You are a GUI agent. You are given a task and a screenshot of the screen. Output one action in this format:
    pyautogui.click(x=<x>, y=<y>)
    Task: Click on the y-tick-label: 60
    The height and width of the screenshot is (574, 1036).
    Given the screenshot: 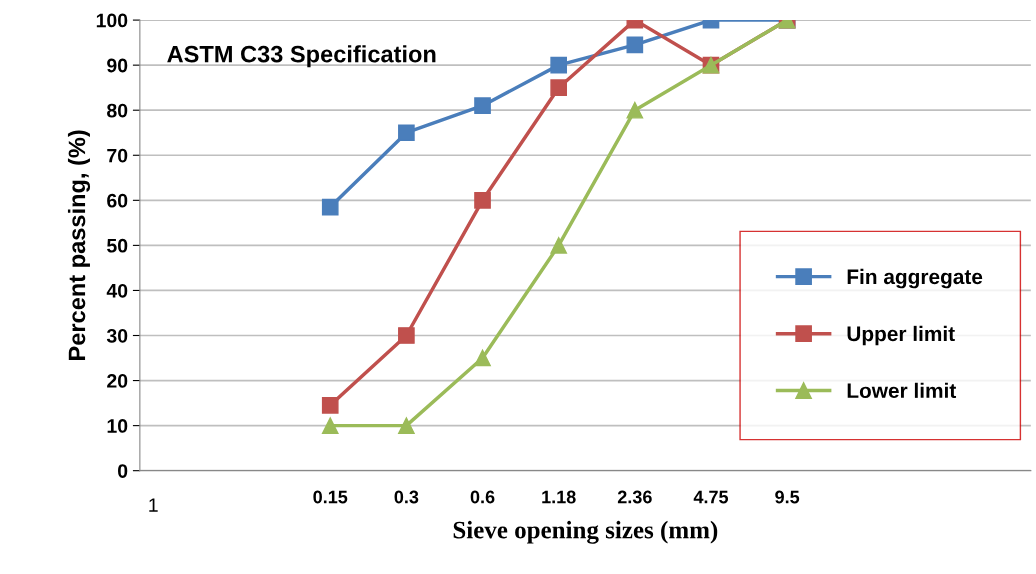 What is the action you would take?
    pyautogui.click(x=117, y=200)
    